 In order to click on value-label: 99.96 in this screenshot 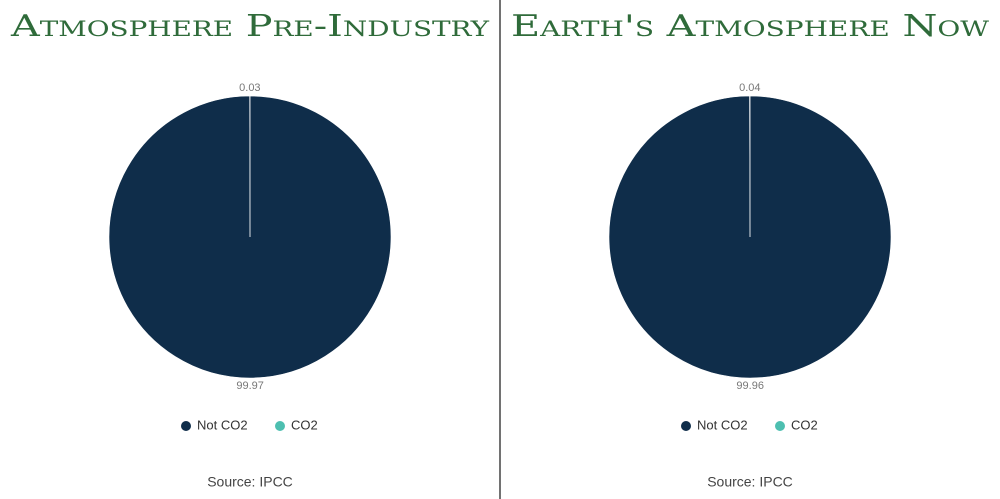, I will do `click(750, 386)`.